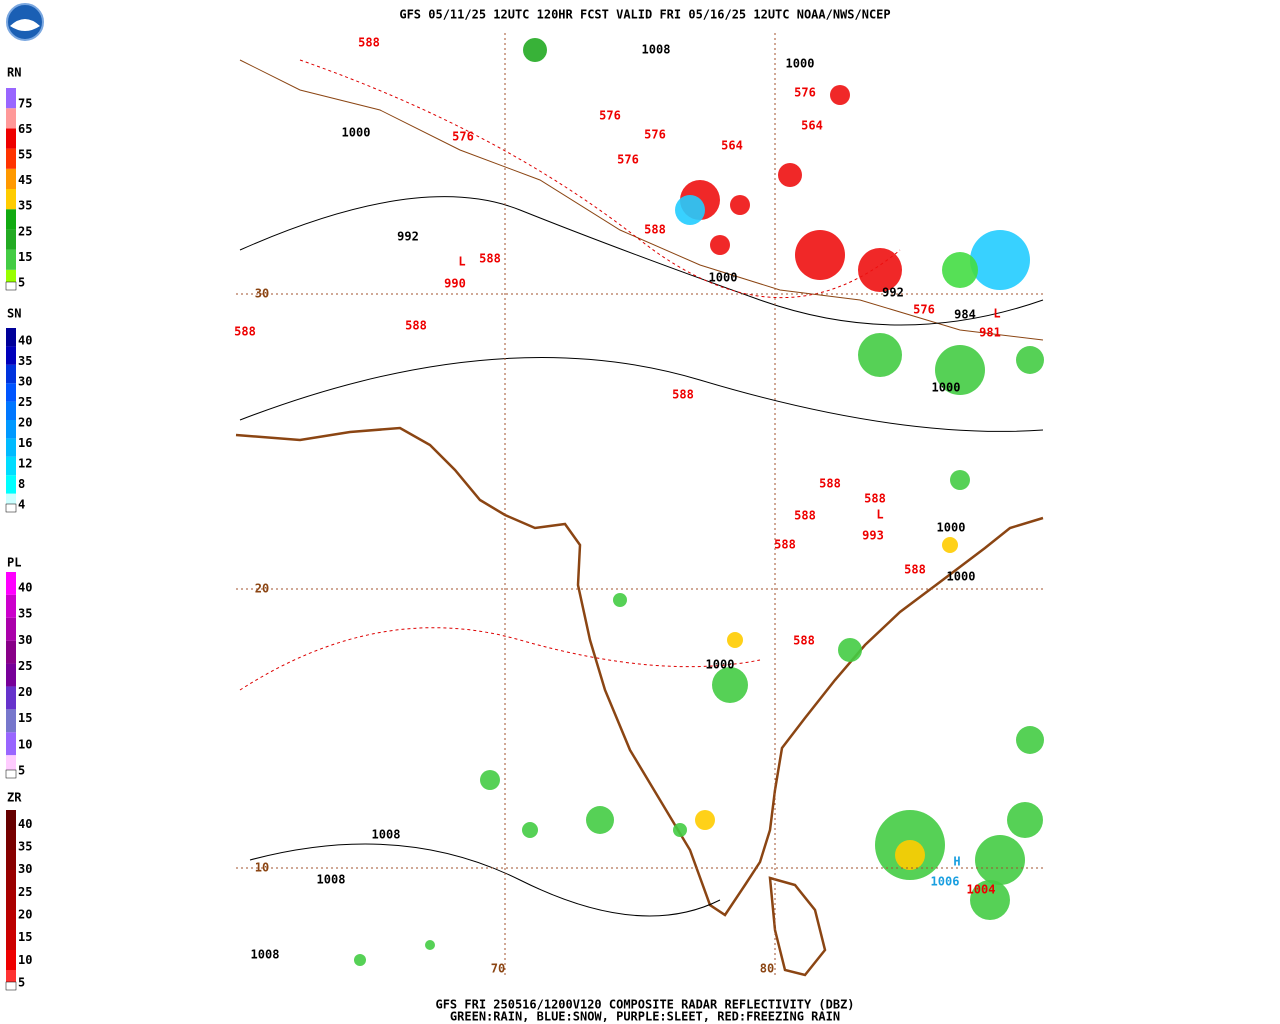 The image size is (1280, 1024). What do you see at coordinates (797, 926) in the screenshot?
I see `sri-lanka-coast` at bounding box center [797, 926].